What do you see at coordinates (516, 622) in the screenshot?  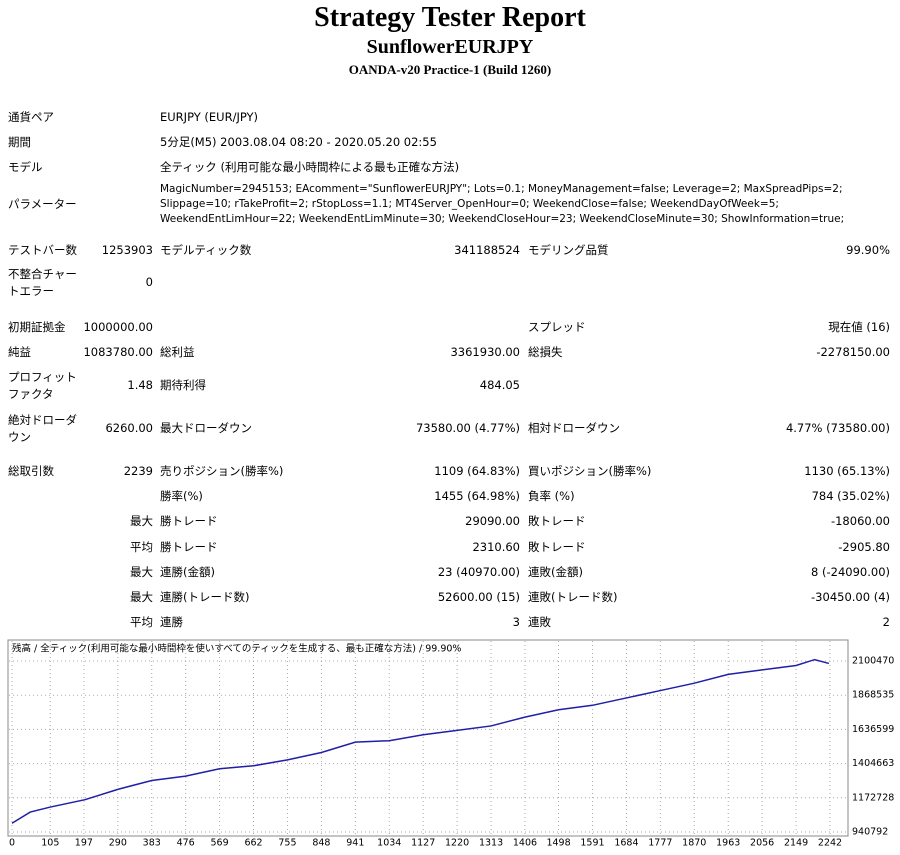 I see `stat-value: 3` at bounding box center [516, 622].